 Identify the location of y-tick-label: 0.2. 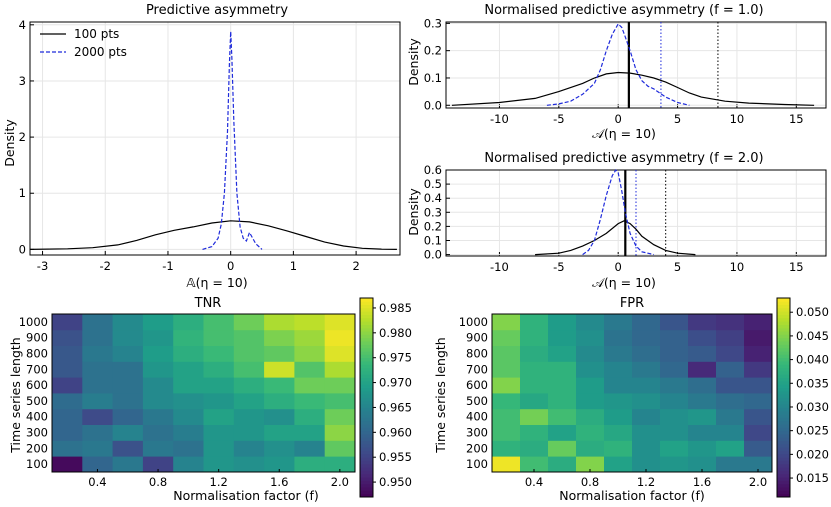
(433, 226).